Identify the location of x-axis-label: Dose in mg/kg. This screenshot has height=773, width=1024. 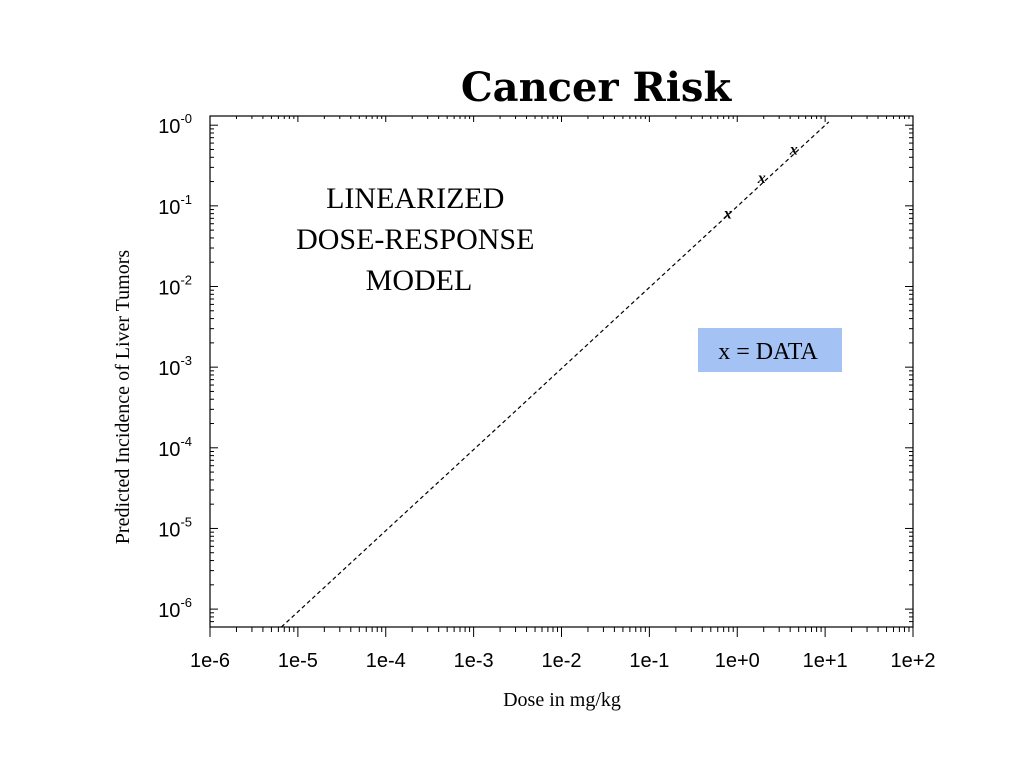
(562, 700).